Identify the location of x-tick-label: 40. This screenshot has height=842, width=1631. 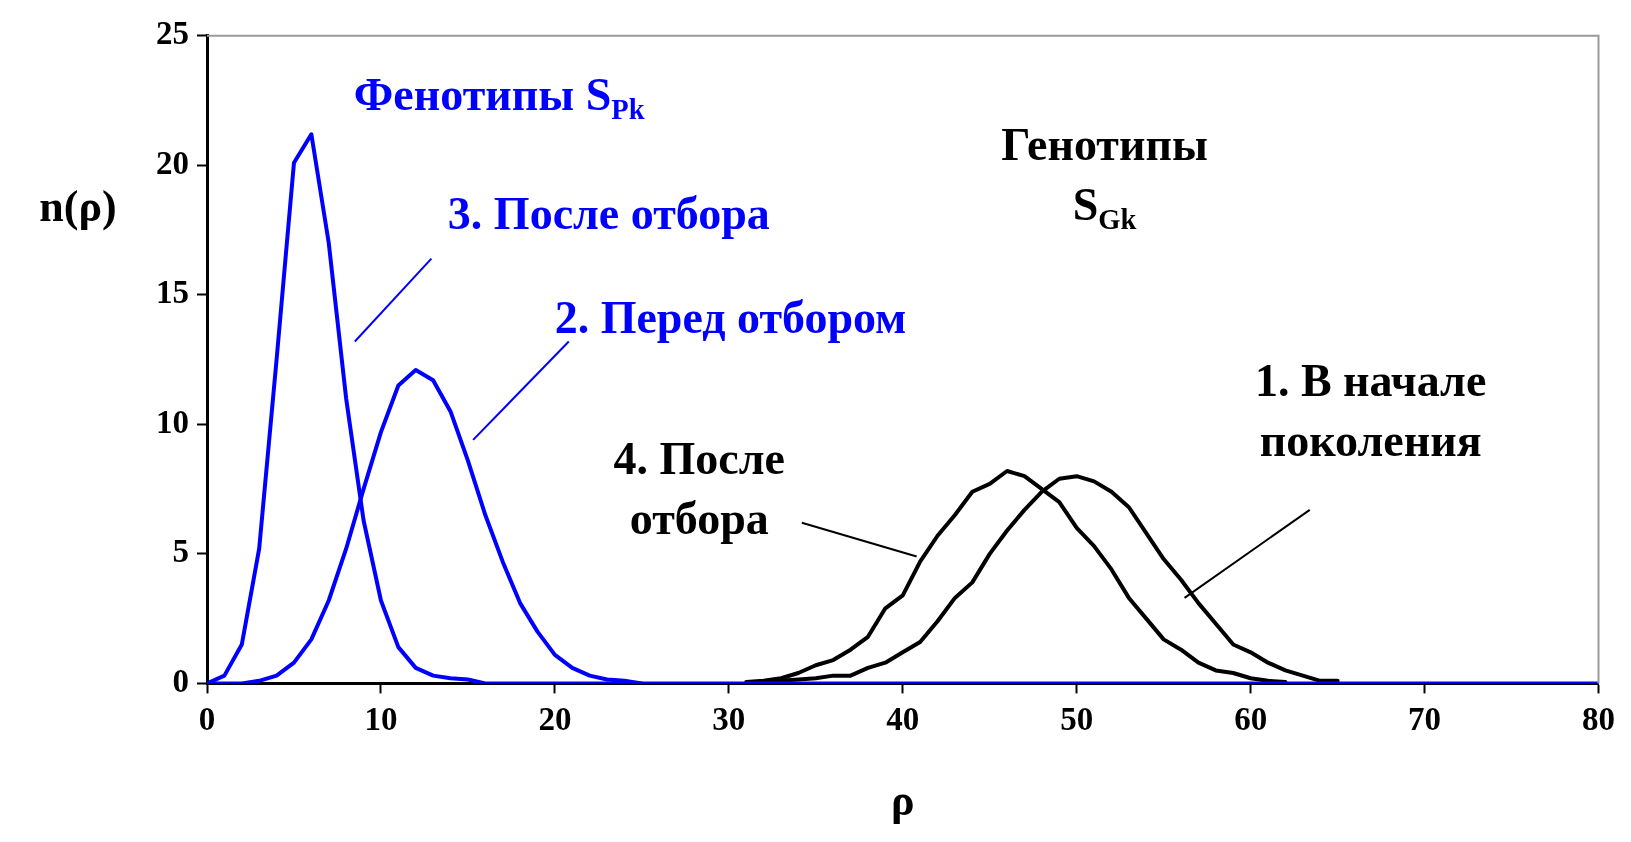
(903, 718).